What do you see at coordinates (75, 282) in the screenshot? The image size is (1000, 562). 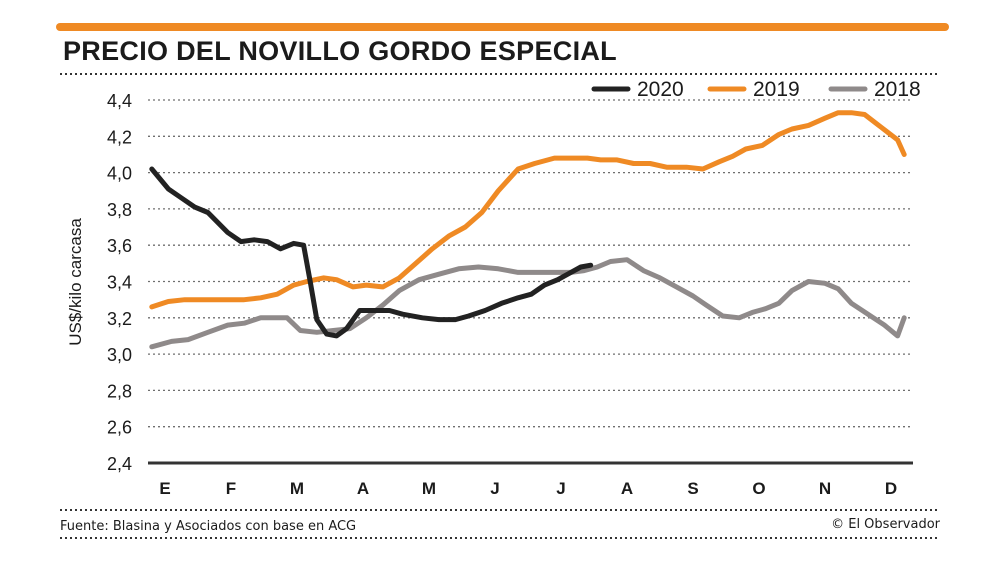 I see `y-axis-label: US$/kilo carcasa` at bounding box center [75, 282].